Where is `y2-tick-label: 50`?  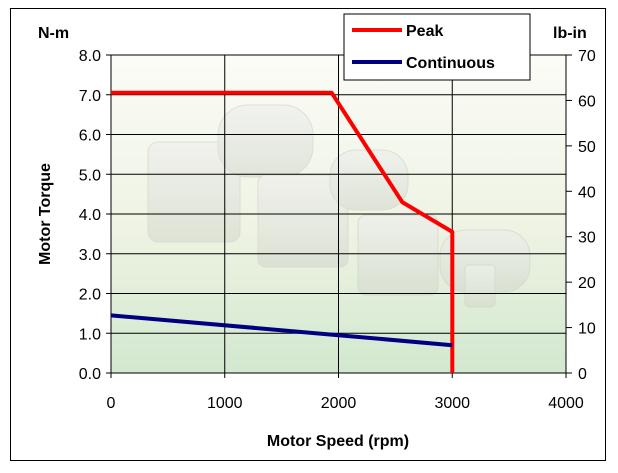
y2-tick-label: 50 is located at coordinates (587, 147).